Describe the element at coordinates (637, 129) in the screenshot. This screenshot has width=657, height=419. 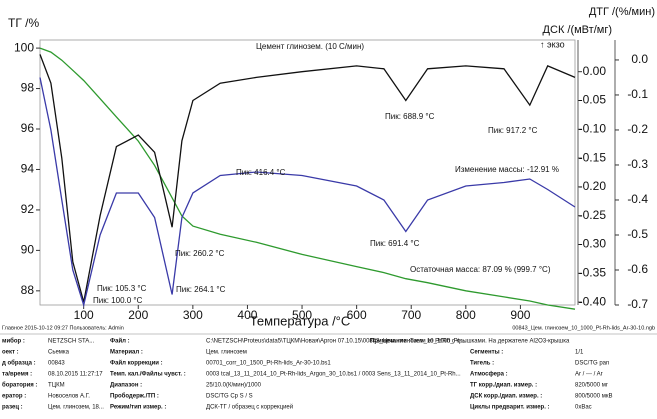
I see `y3-tick-label: -0.2` at that location.